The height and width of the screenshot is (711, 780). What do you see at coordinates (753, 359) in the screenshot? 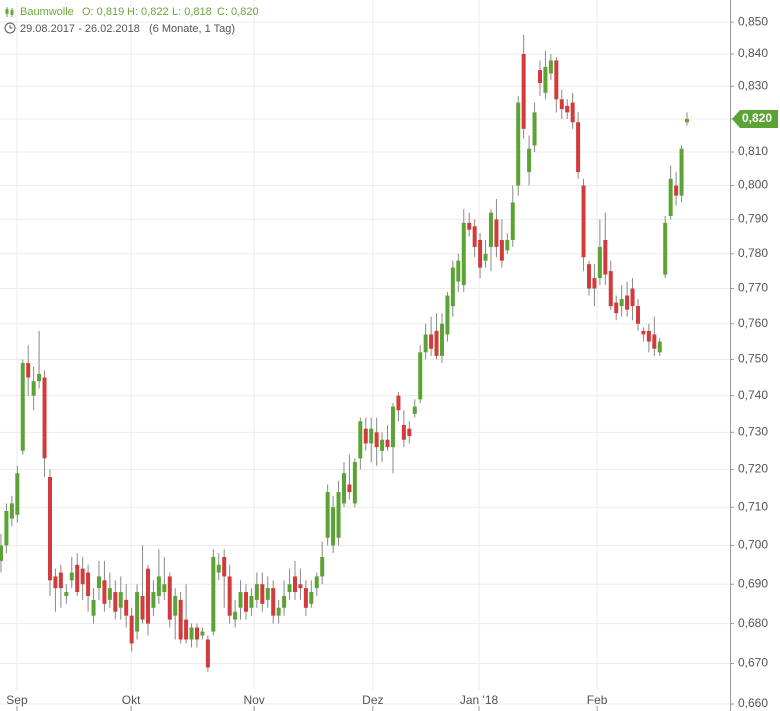
I see `y-tick-label: 0,750` at bounding box center [753, 359].